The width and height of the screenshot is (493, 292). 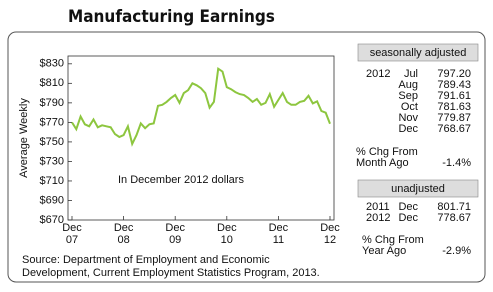 I want to click on annotation: In December 2012 dollars, so click(x=181, y=180).